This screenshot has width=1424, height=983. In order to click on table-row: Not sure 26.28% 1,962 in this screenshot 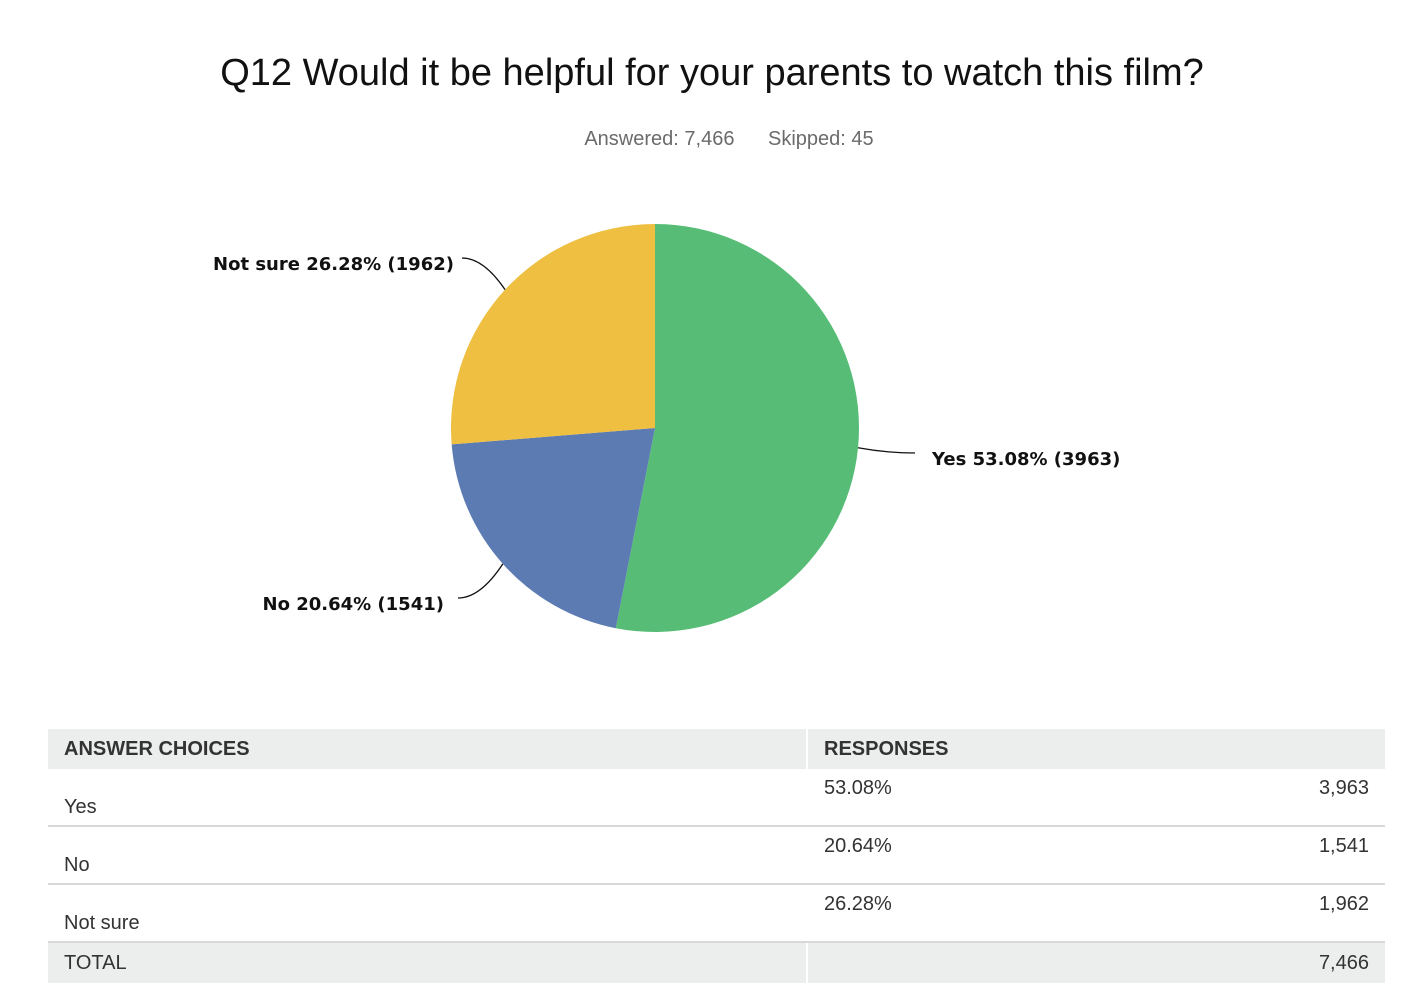, I will do `click(716, 913)`.